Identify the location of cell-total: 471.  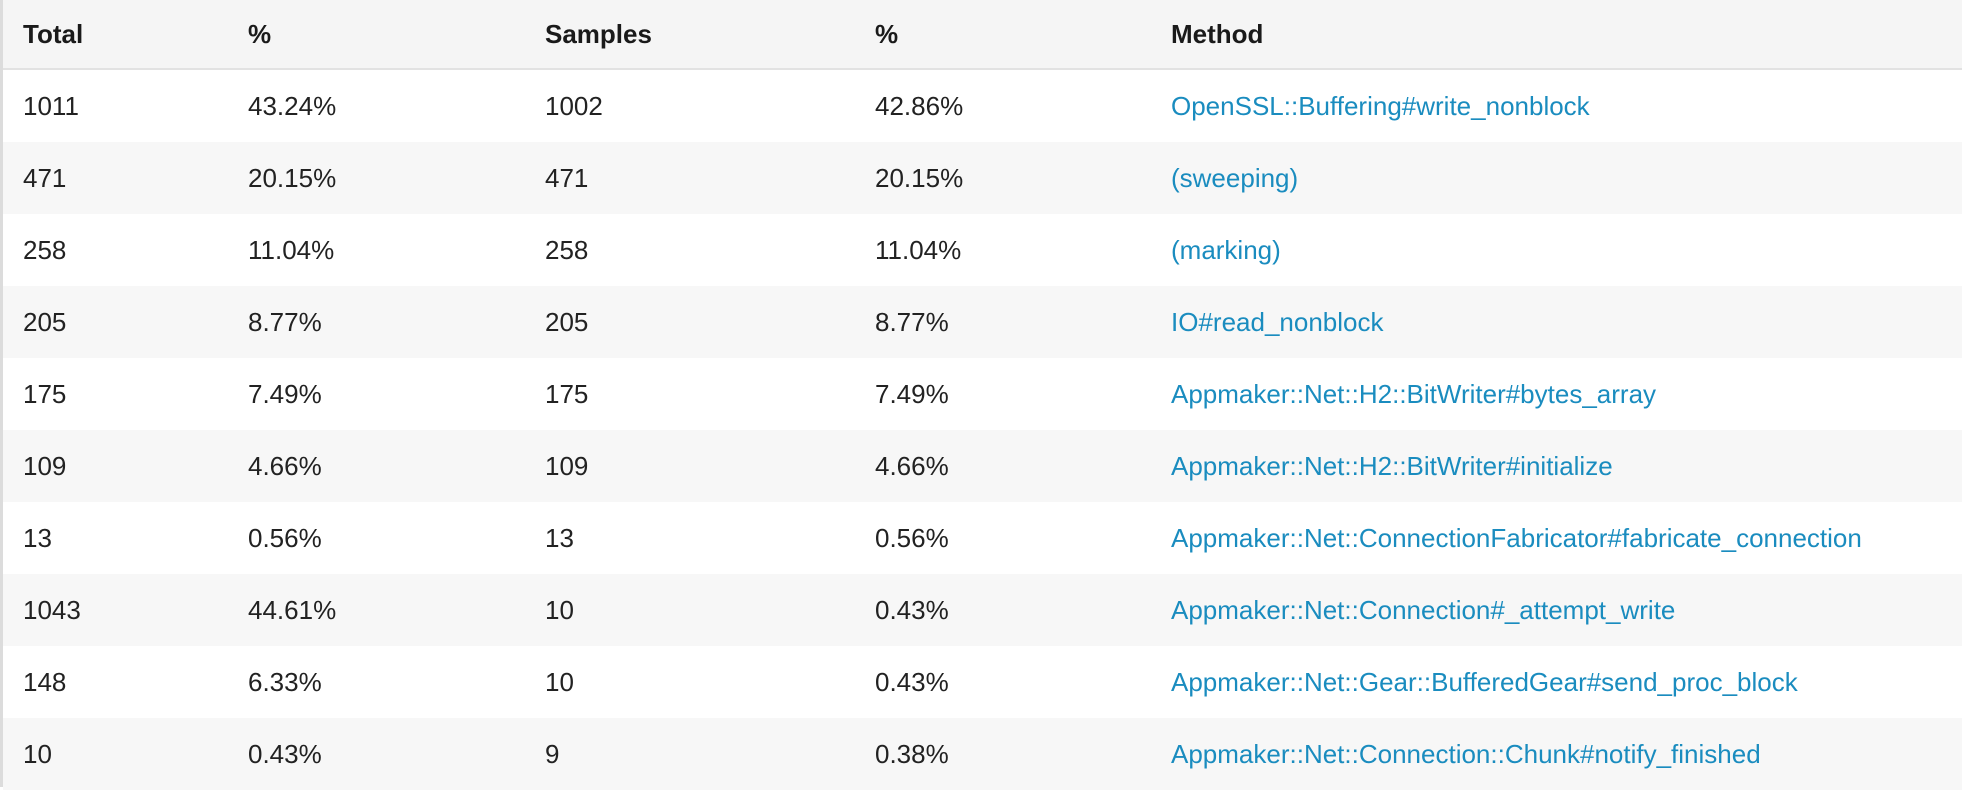
(115, 178).